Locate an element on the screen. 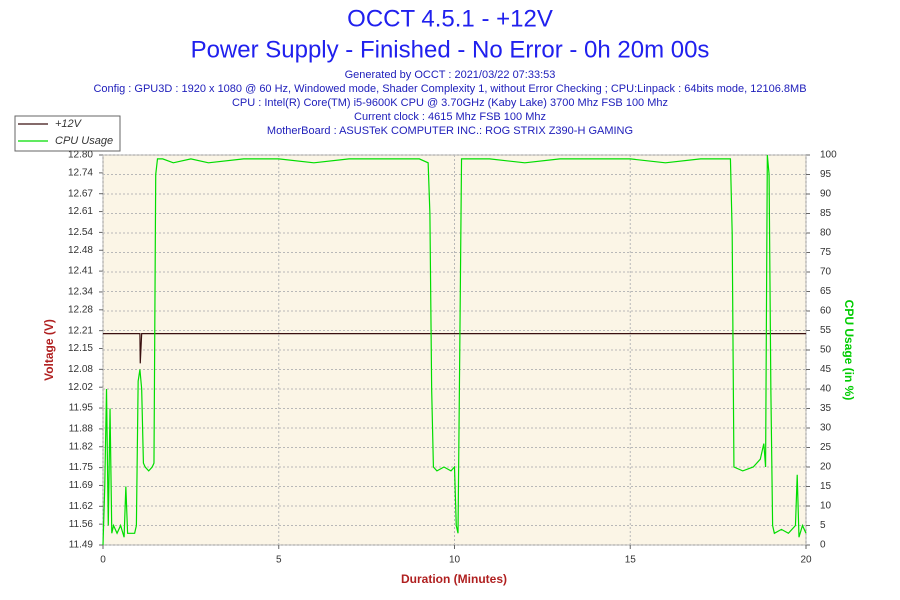 The image size is (900, 600). y2-tick-label: 25 is located at coordinates (826, 447).